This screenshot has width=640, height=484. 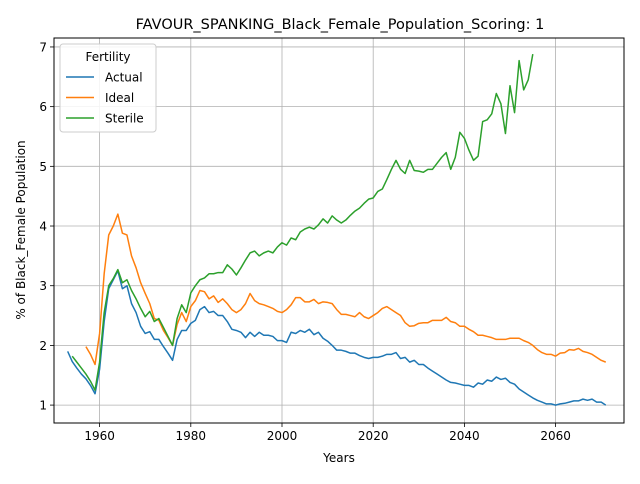 I want to click on y-tick-label: 4, so click(x=43, y=227).